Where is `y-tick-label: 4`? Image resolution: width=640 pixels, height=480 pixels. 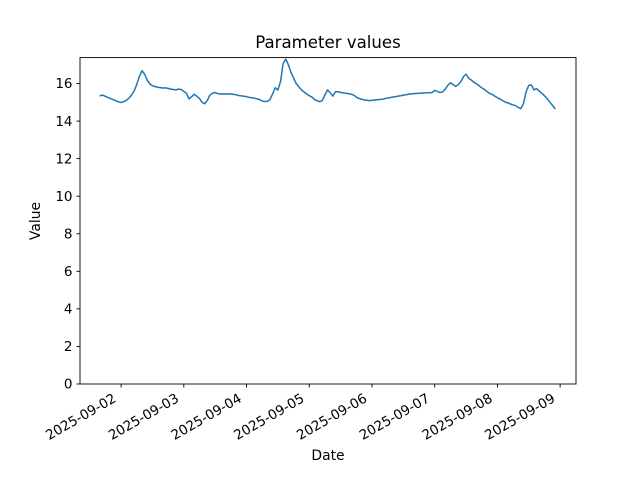
y-tick-label: 4 is located at coordinates (68, 310).